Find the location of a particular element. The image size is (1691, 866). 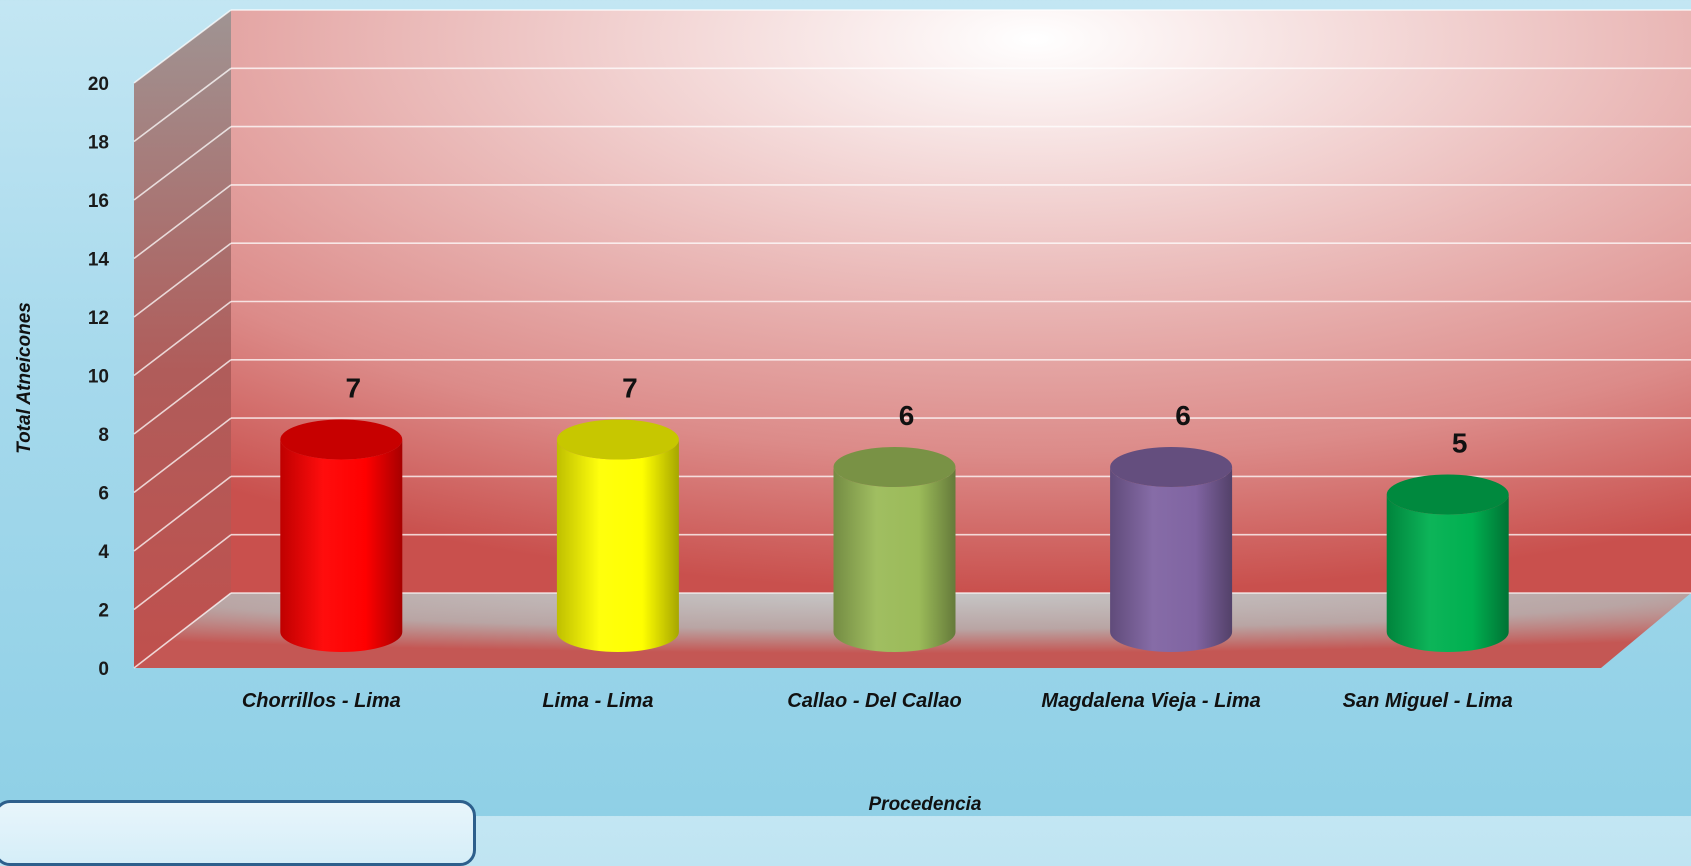

y-tick-label: 12 is located at coordinates (98, 318).